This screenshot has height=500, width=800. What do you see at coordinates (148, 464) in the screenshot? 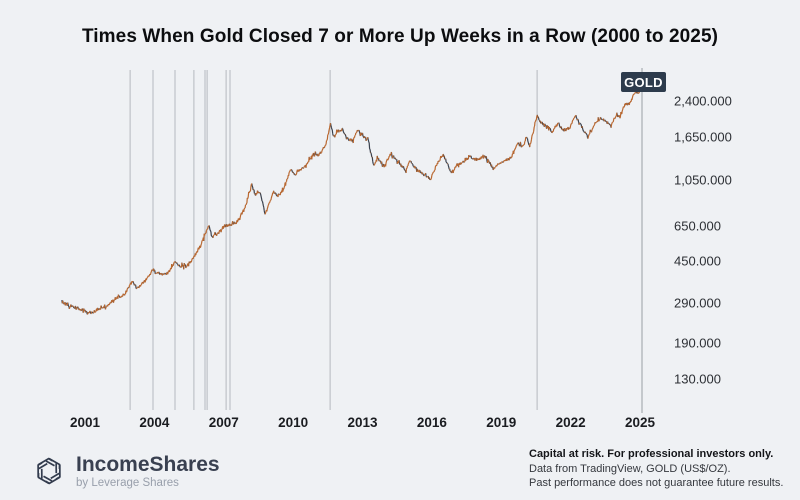
I see `brand-name: IncomeShares` at bounding box center [148, 464].